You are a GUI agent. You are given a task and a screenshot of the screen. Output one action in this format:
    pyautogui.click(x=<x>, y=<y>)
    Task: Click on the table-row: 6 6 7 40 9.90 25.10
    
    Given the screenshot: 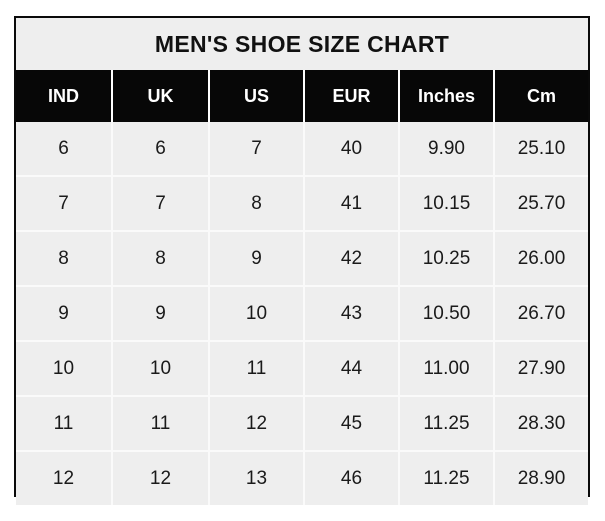 What is the action you would take?
    pyautogui.click(x=302, y=149)
    